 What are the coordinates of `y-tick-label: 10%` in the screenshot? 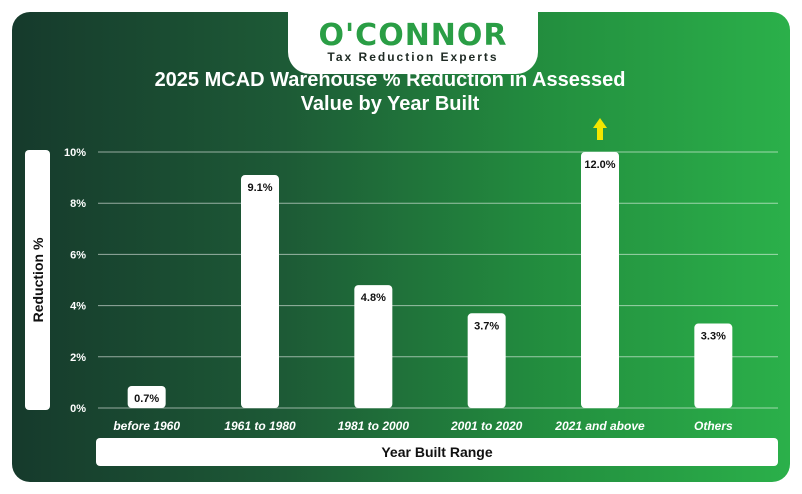 It's located at (75, 153).